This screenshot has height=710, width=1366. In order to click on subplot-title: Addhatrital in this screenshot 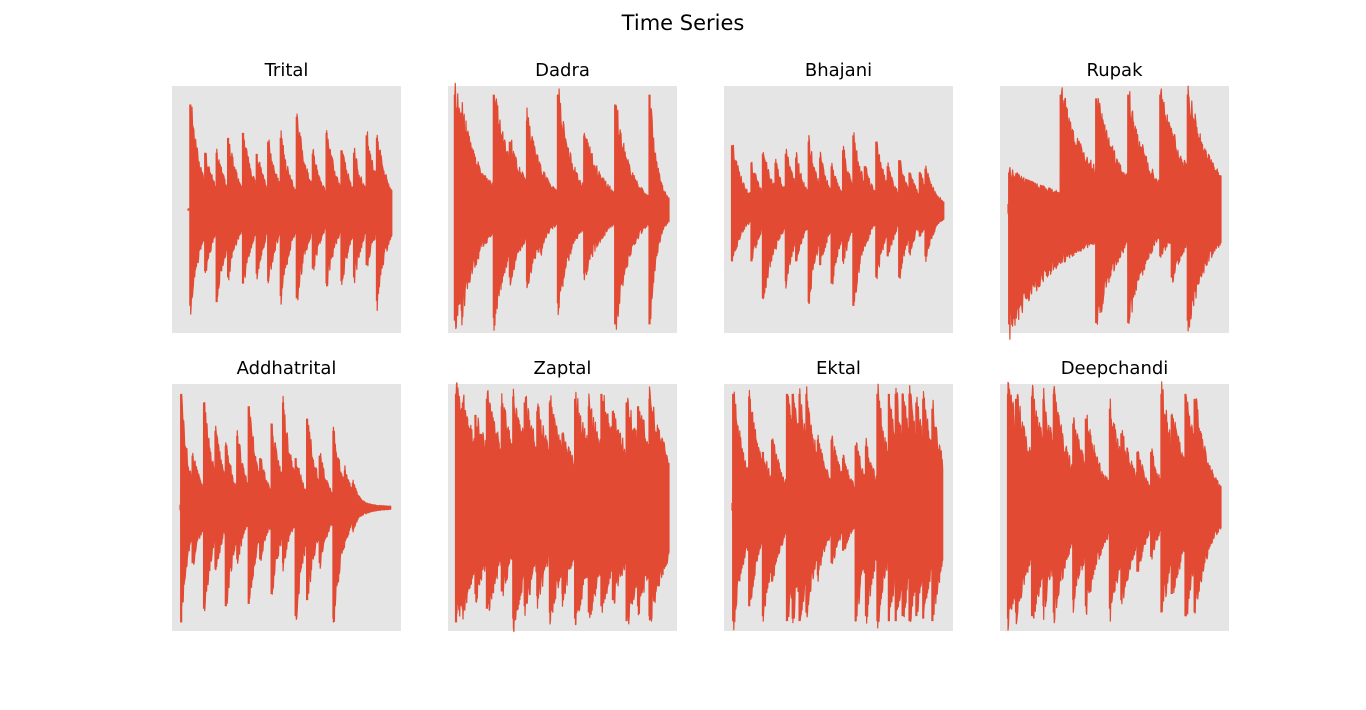, I will do `click(287, 368)`.